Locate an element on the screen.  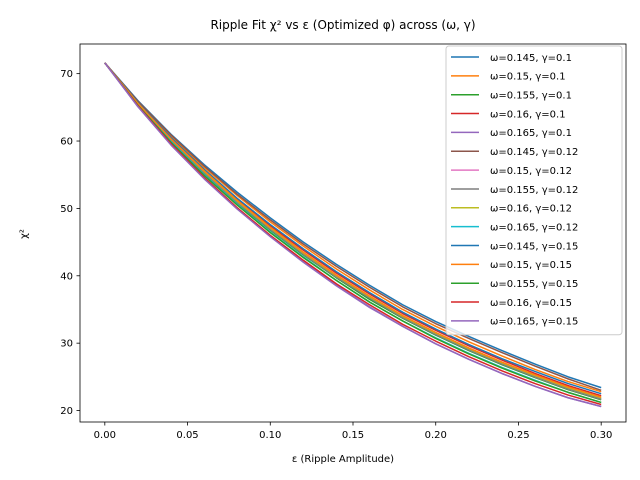
x-tick-label: 0.20 is located at coordinates (436, 435).